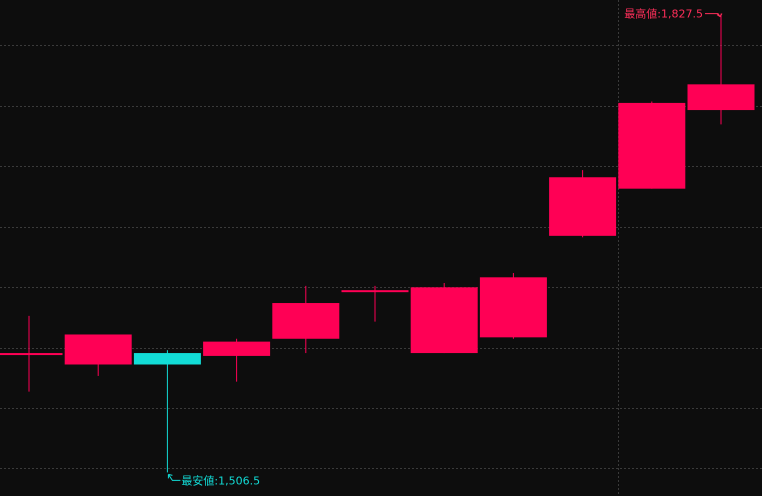 The image size is (762, 496). Describe the element at coordinates (714, 15) in the screenshot. I see `high-annotation-arrow` at that location.